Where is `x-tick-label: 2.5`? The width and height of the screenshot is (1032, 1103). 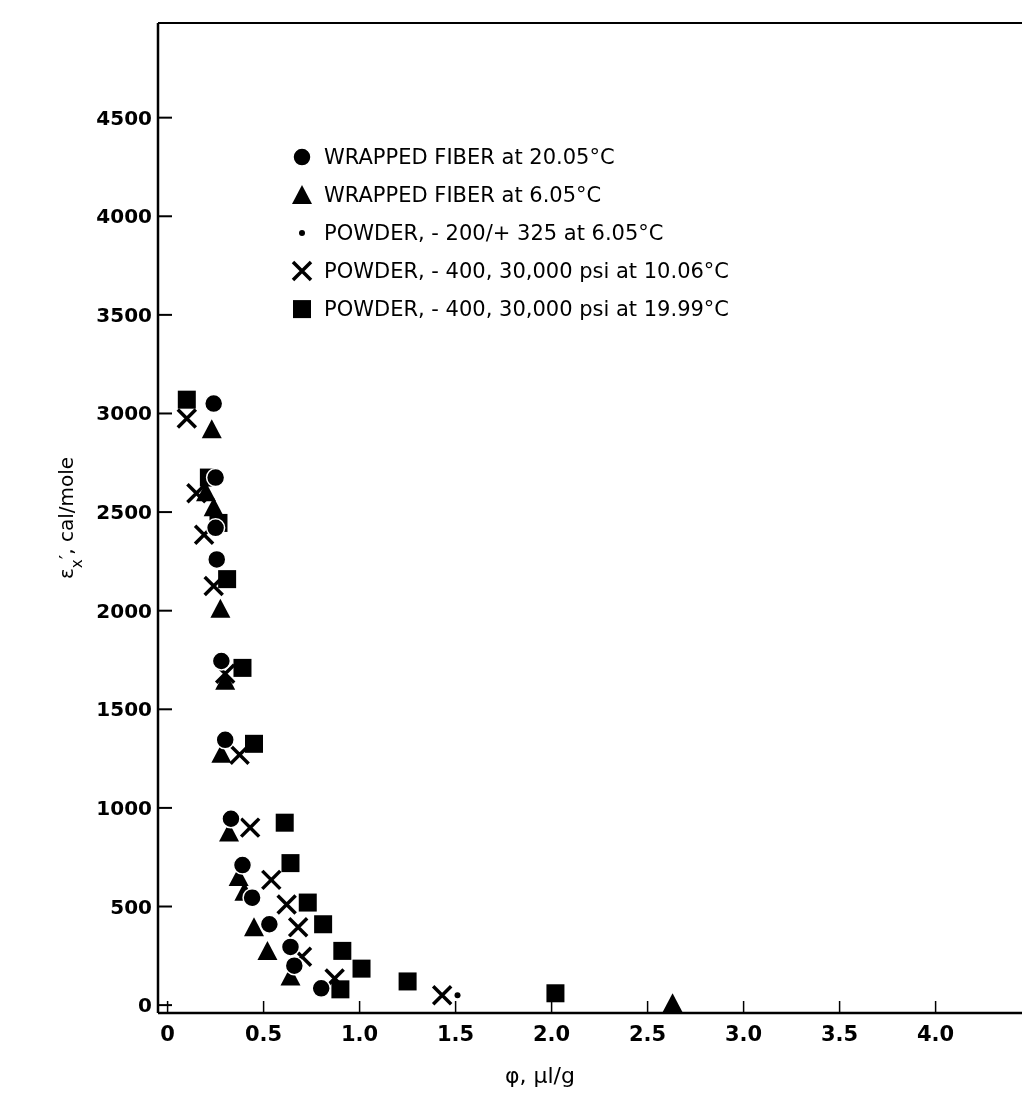 x-tick-label: 2.5 is located at coordinates (648, 1034).